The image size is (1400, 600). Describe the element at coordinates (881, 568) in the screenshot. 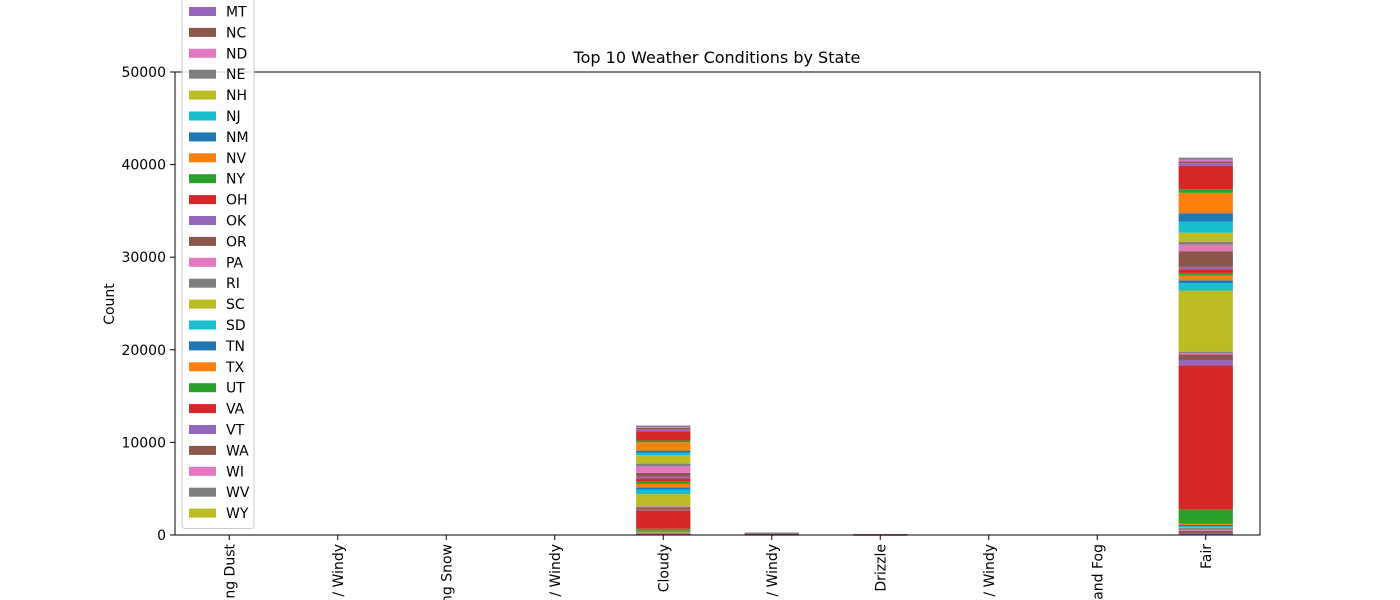

I see `x-tick-label: Drizzle` at that location.